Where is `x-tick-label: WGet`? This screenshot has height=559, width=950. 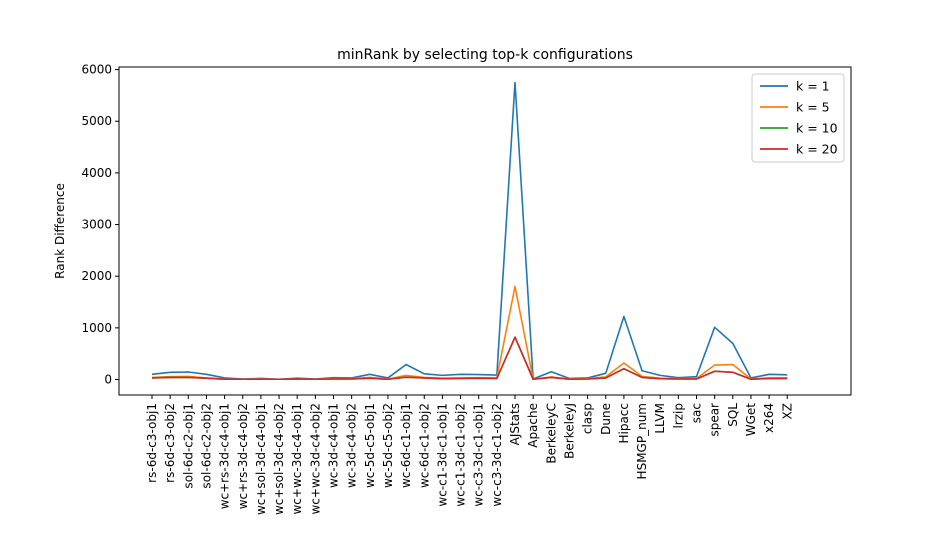
x-tick-label: WGet is located at coordinates (751, 420).